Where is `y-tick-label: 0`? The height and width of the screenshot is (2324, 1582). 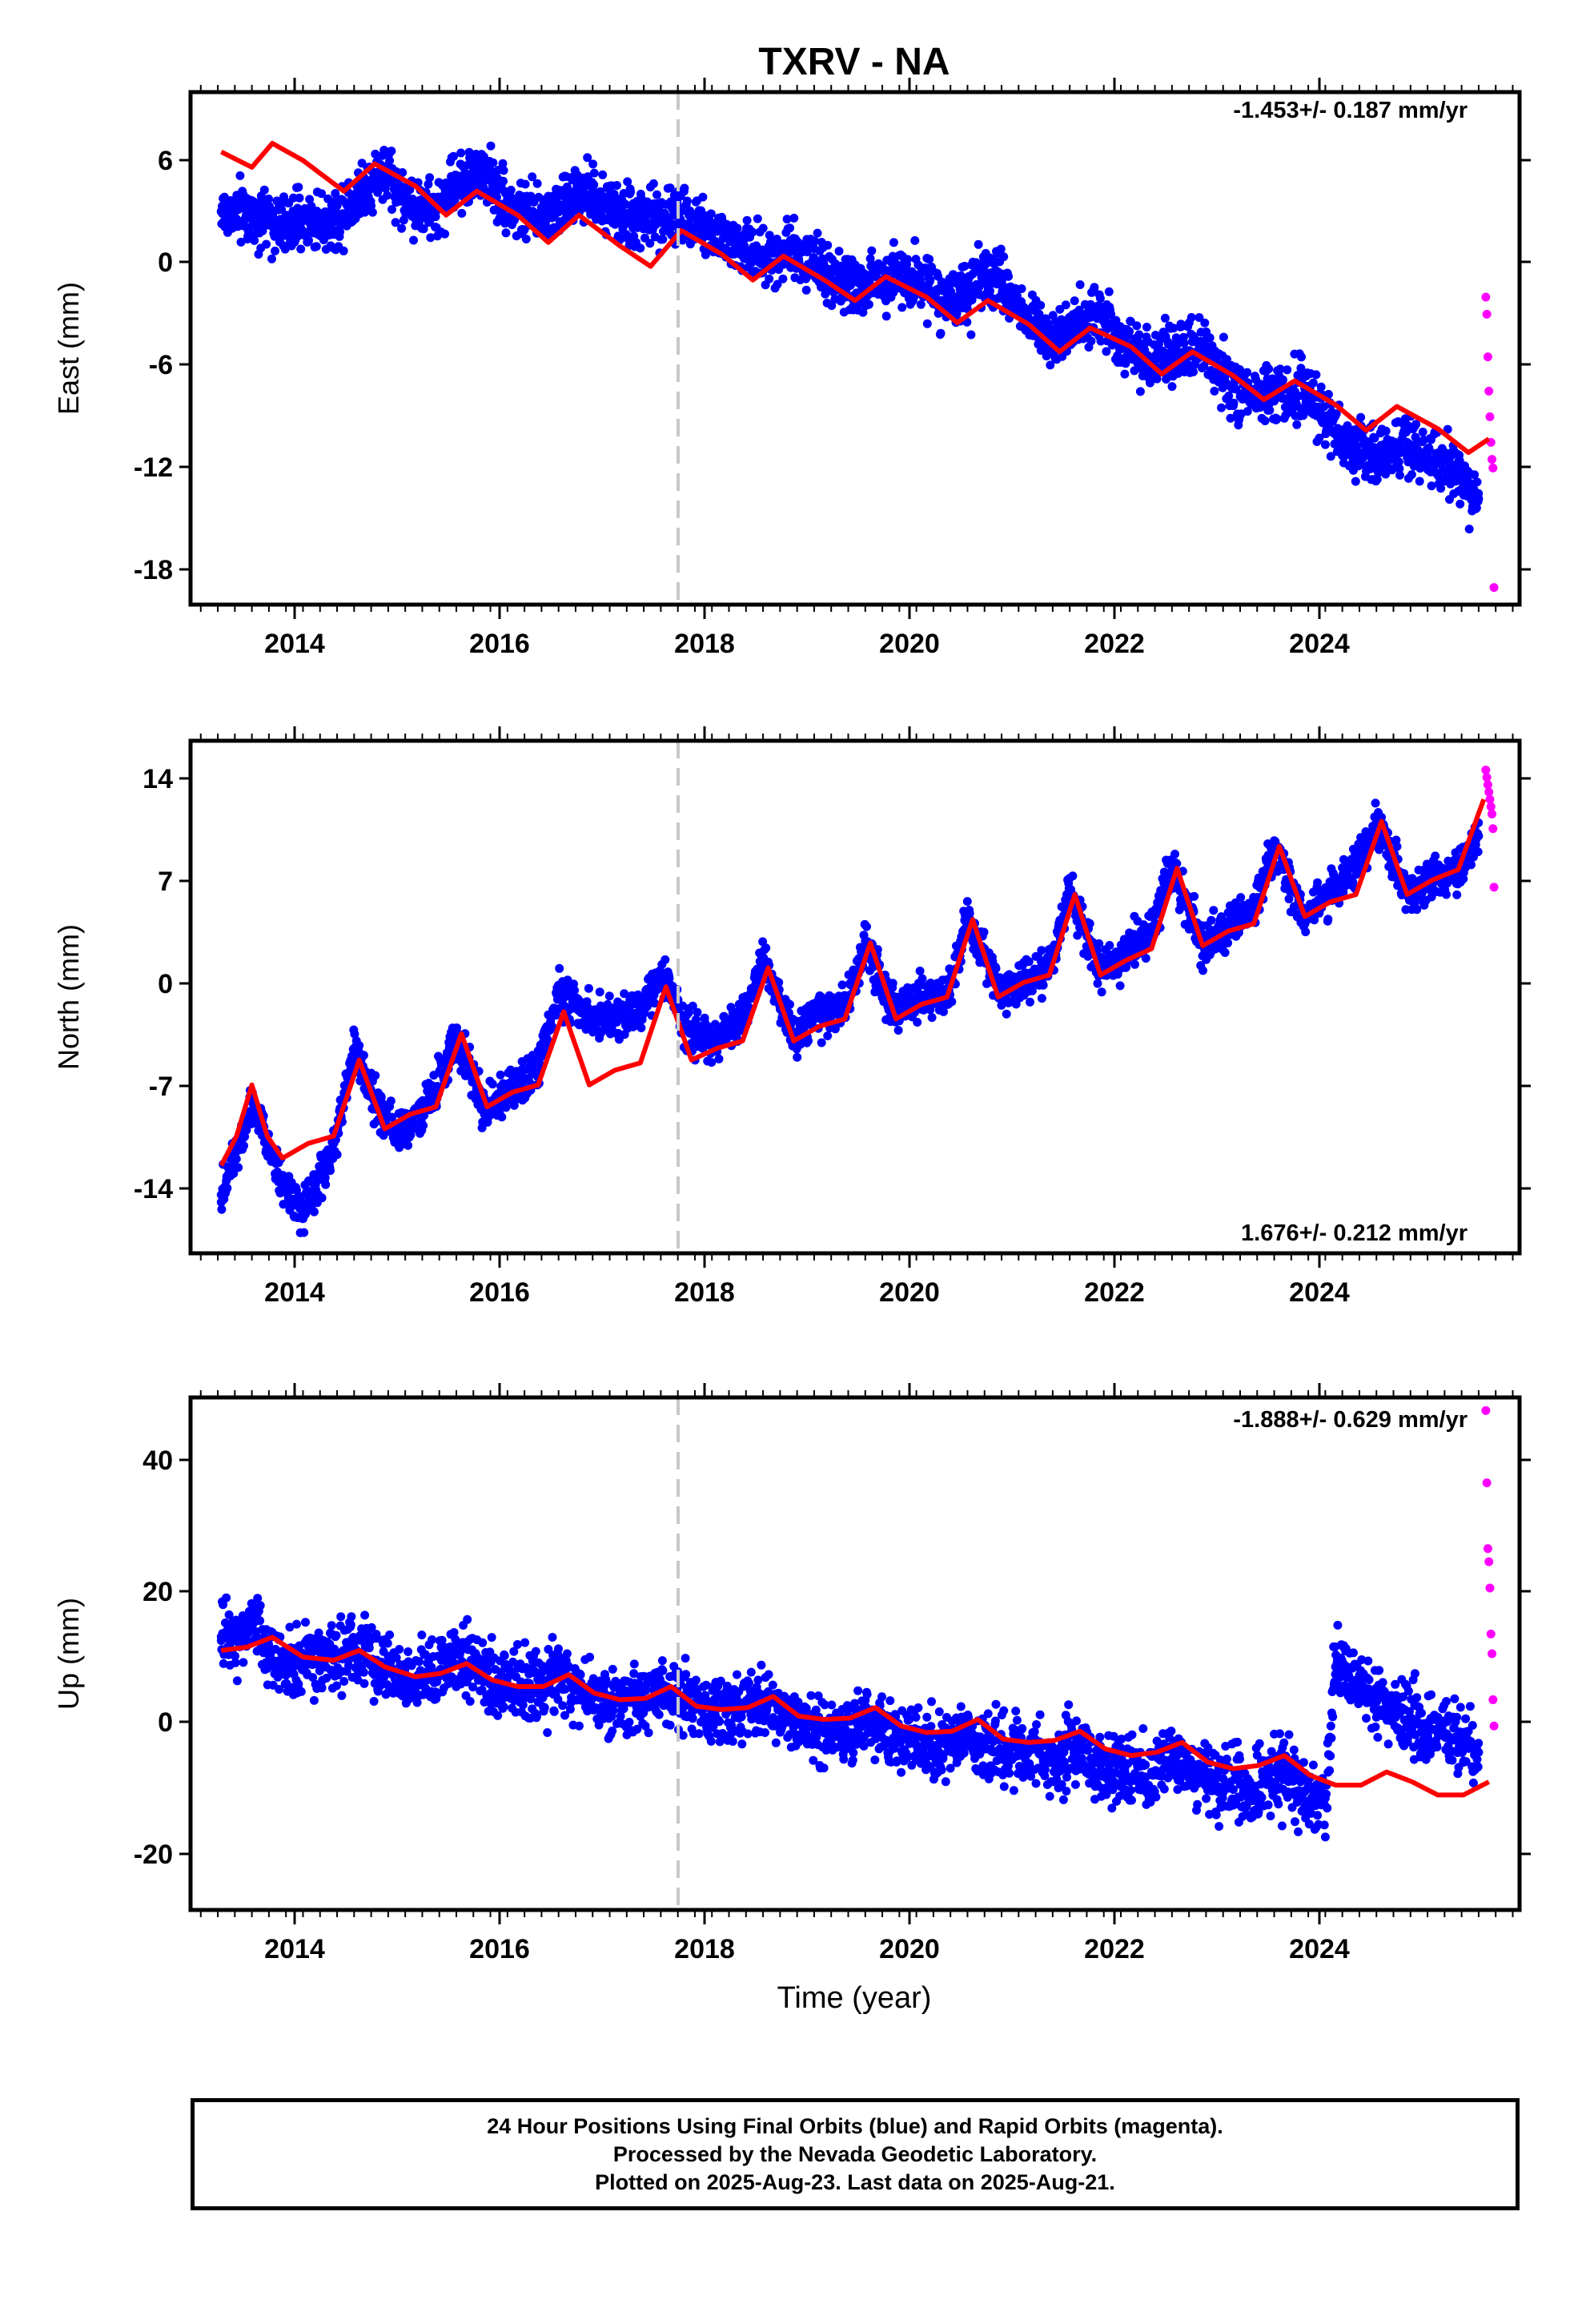 y-tick-label: 0 is located at coordinates (165, 262).